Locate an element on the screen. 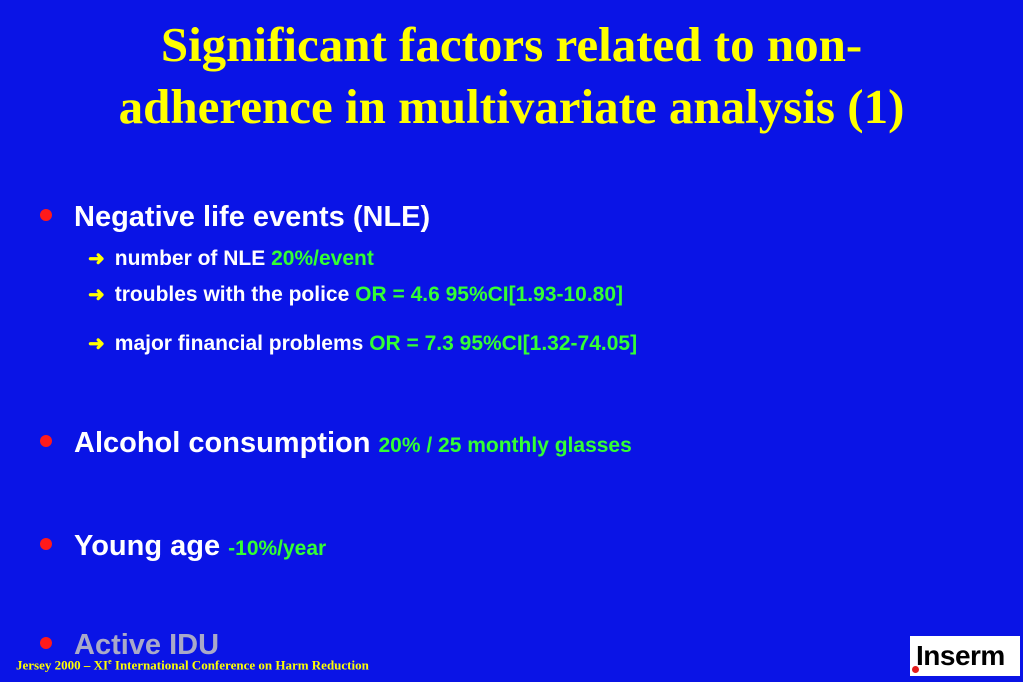 The image size is (1023, 682). footer-text-before: Jersey 2000 – XI is located at coordinates (62, 665).